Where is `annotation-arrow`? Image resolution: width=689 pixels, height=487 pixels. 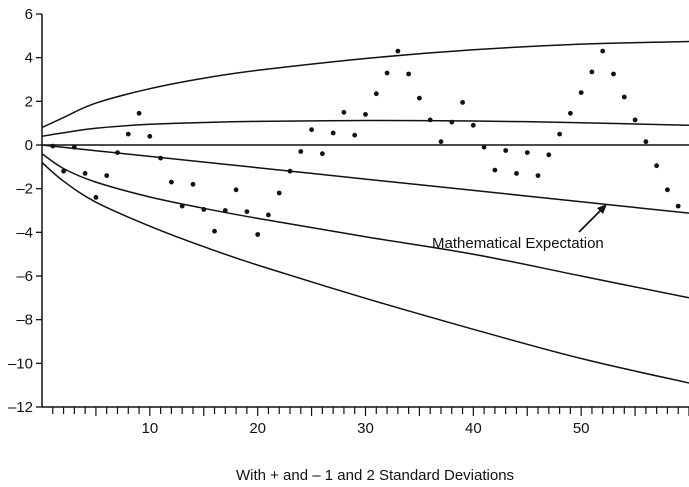
annotation-arrow is located at coordinates (592, 218).